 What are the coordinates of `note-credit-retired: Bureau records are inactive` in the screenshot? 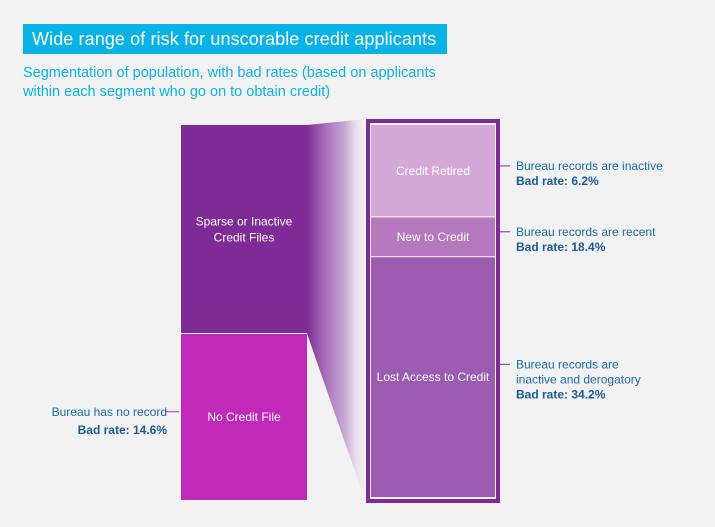 It's located at (589, 166).